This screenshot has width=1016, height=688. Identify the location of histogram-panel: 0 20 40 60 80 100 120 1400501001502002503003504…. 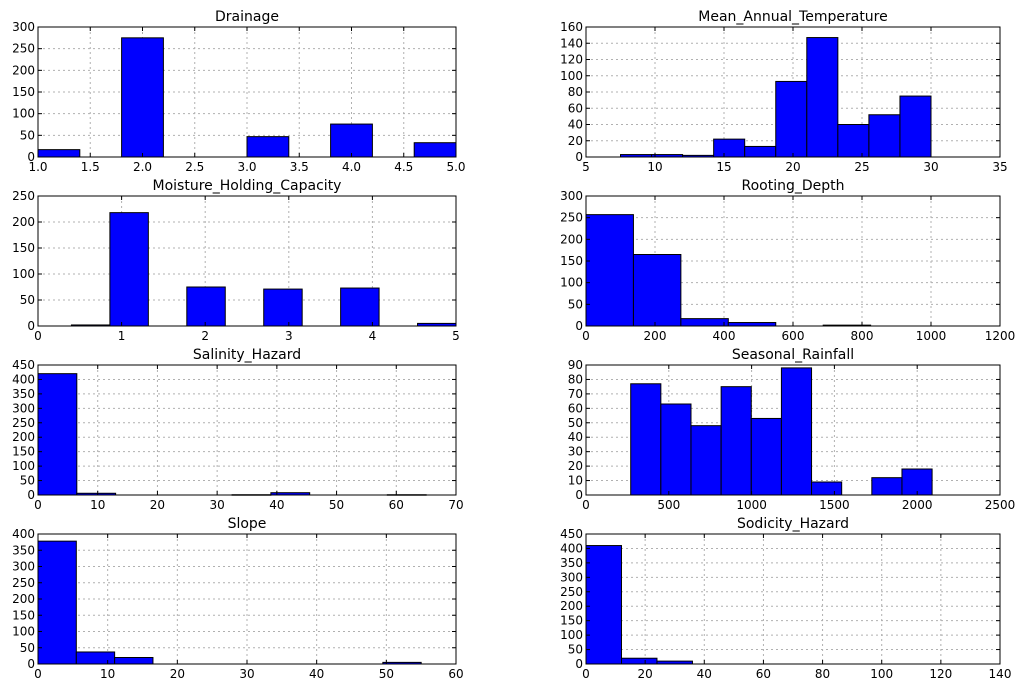
(785, 598).